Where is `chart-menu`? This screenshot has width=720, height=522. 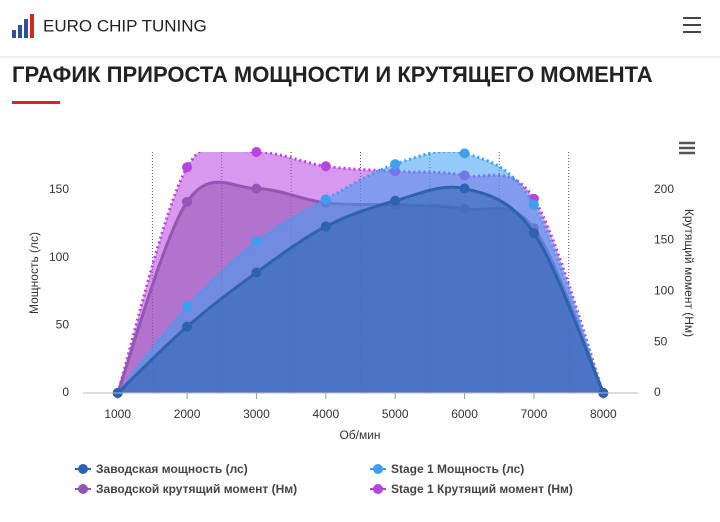 chart-menu is located at coordinates (687, 148).